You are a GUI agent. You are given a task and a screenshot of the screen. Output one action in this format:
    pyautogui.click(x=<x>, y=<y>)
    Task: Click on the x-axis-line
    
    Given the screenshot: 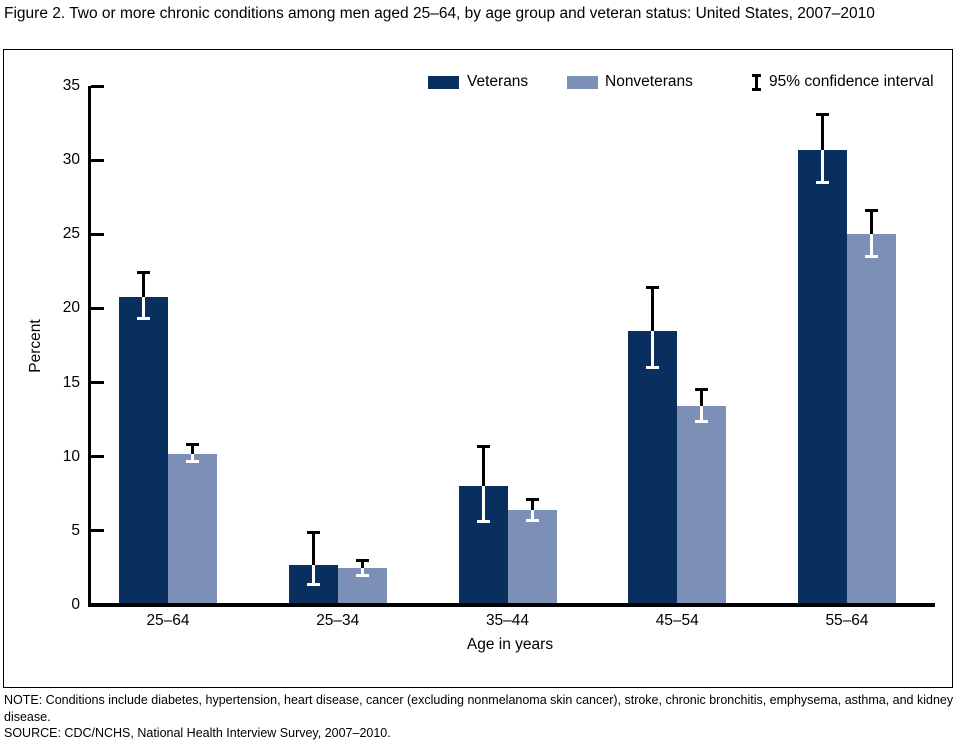 What is the action you would take?
    pyautogui.click(x=511, y=605)
    